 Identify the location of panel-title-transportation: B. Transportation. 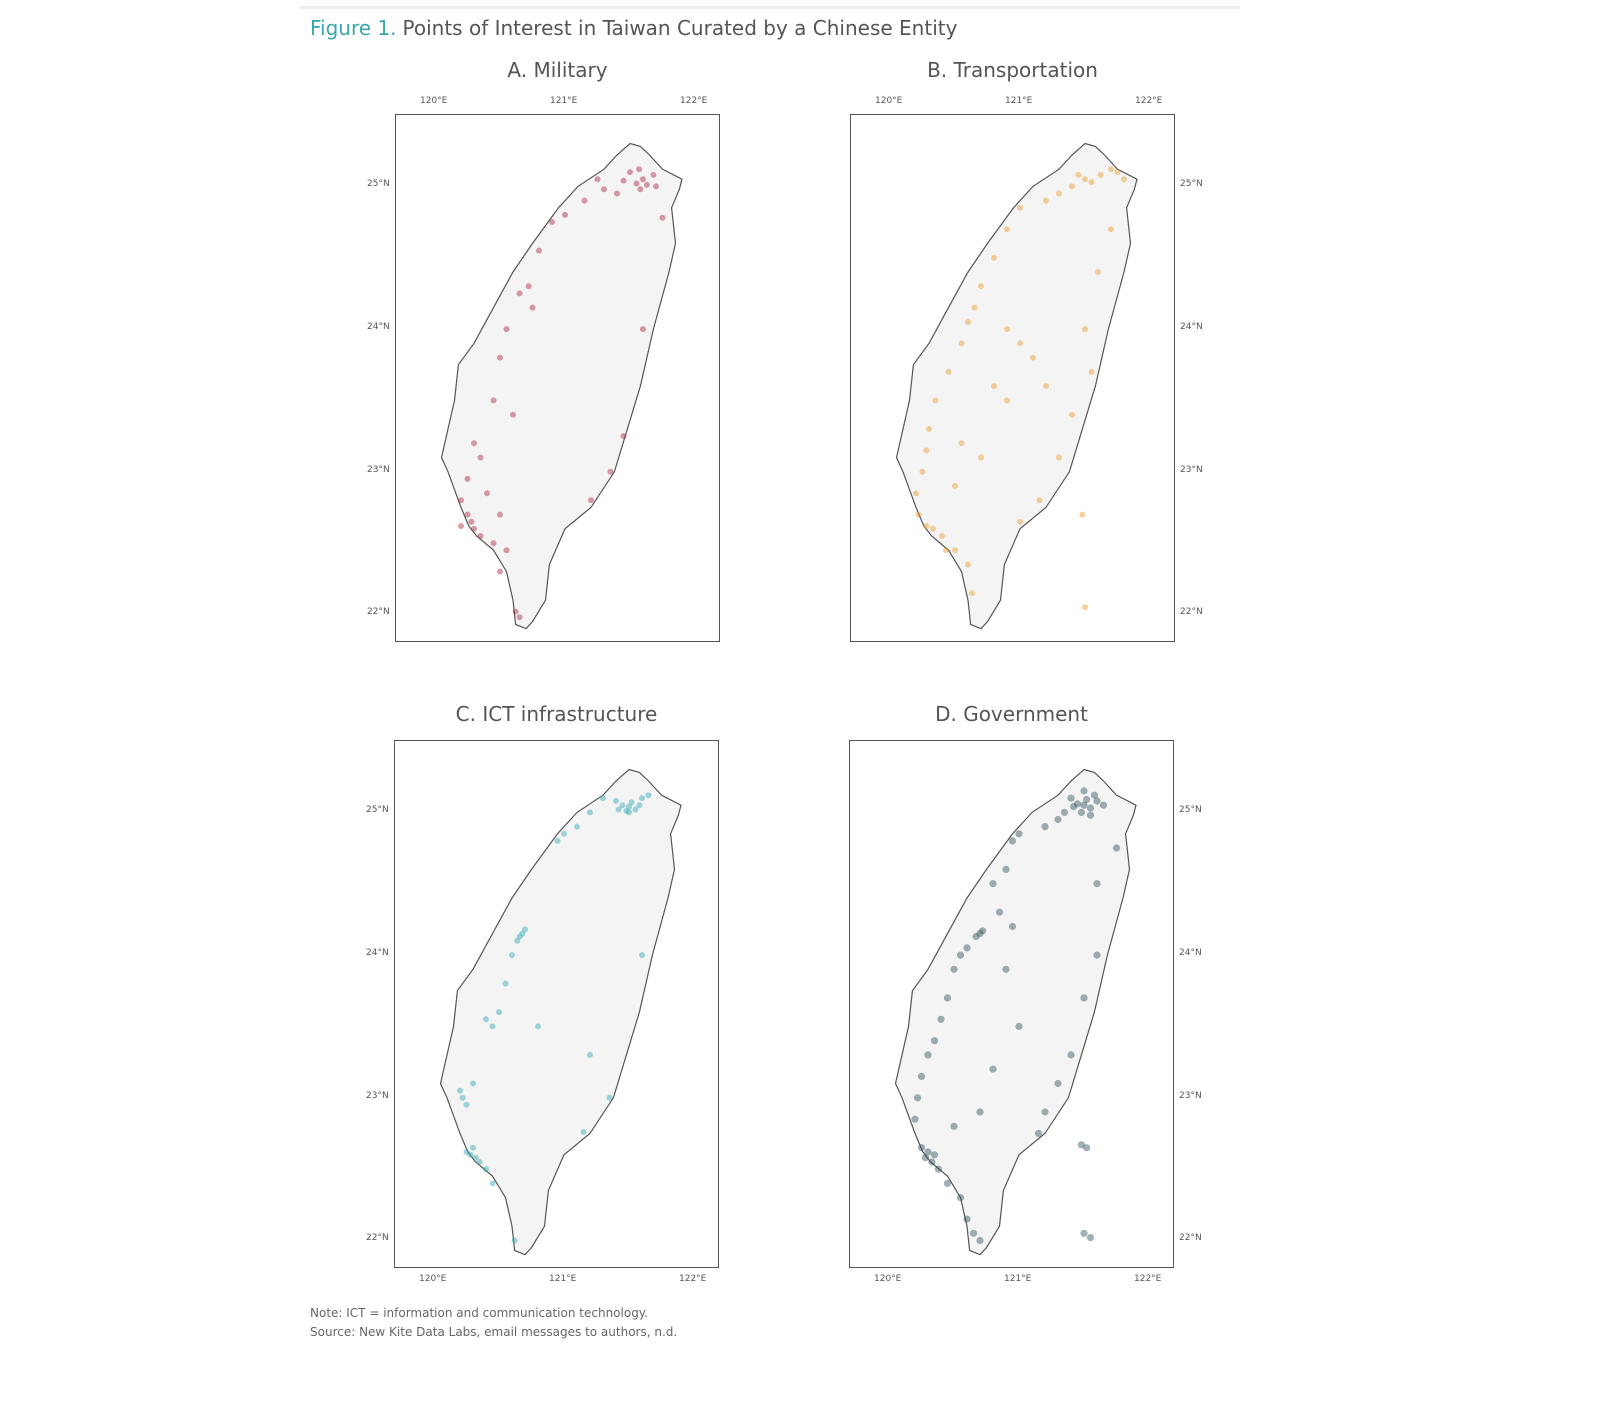
(1012, 70).